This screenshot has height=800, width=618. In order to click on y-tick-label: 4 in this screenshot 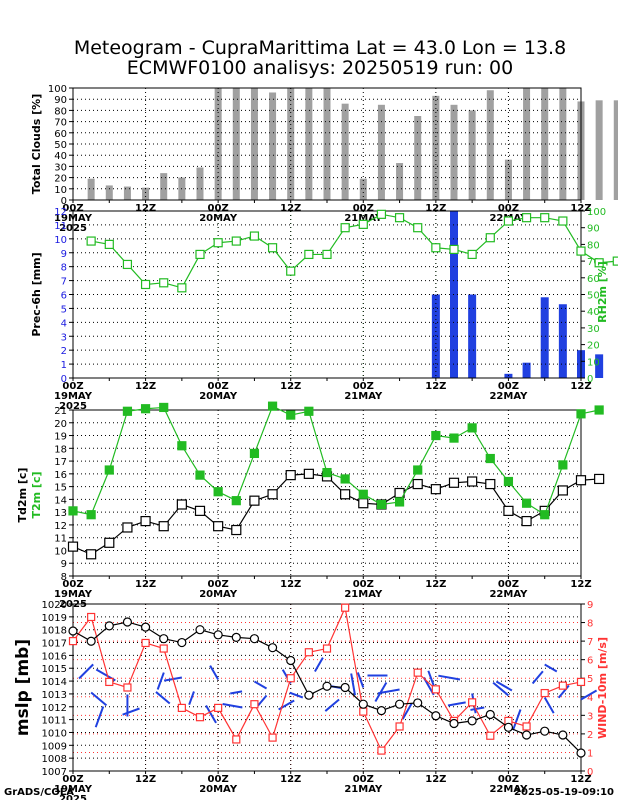, I will do `click(64, 323)`.